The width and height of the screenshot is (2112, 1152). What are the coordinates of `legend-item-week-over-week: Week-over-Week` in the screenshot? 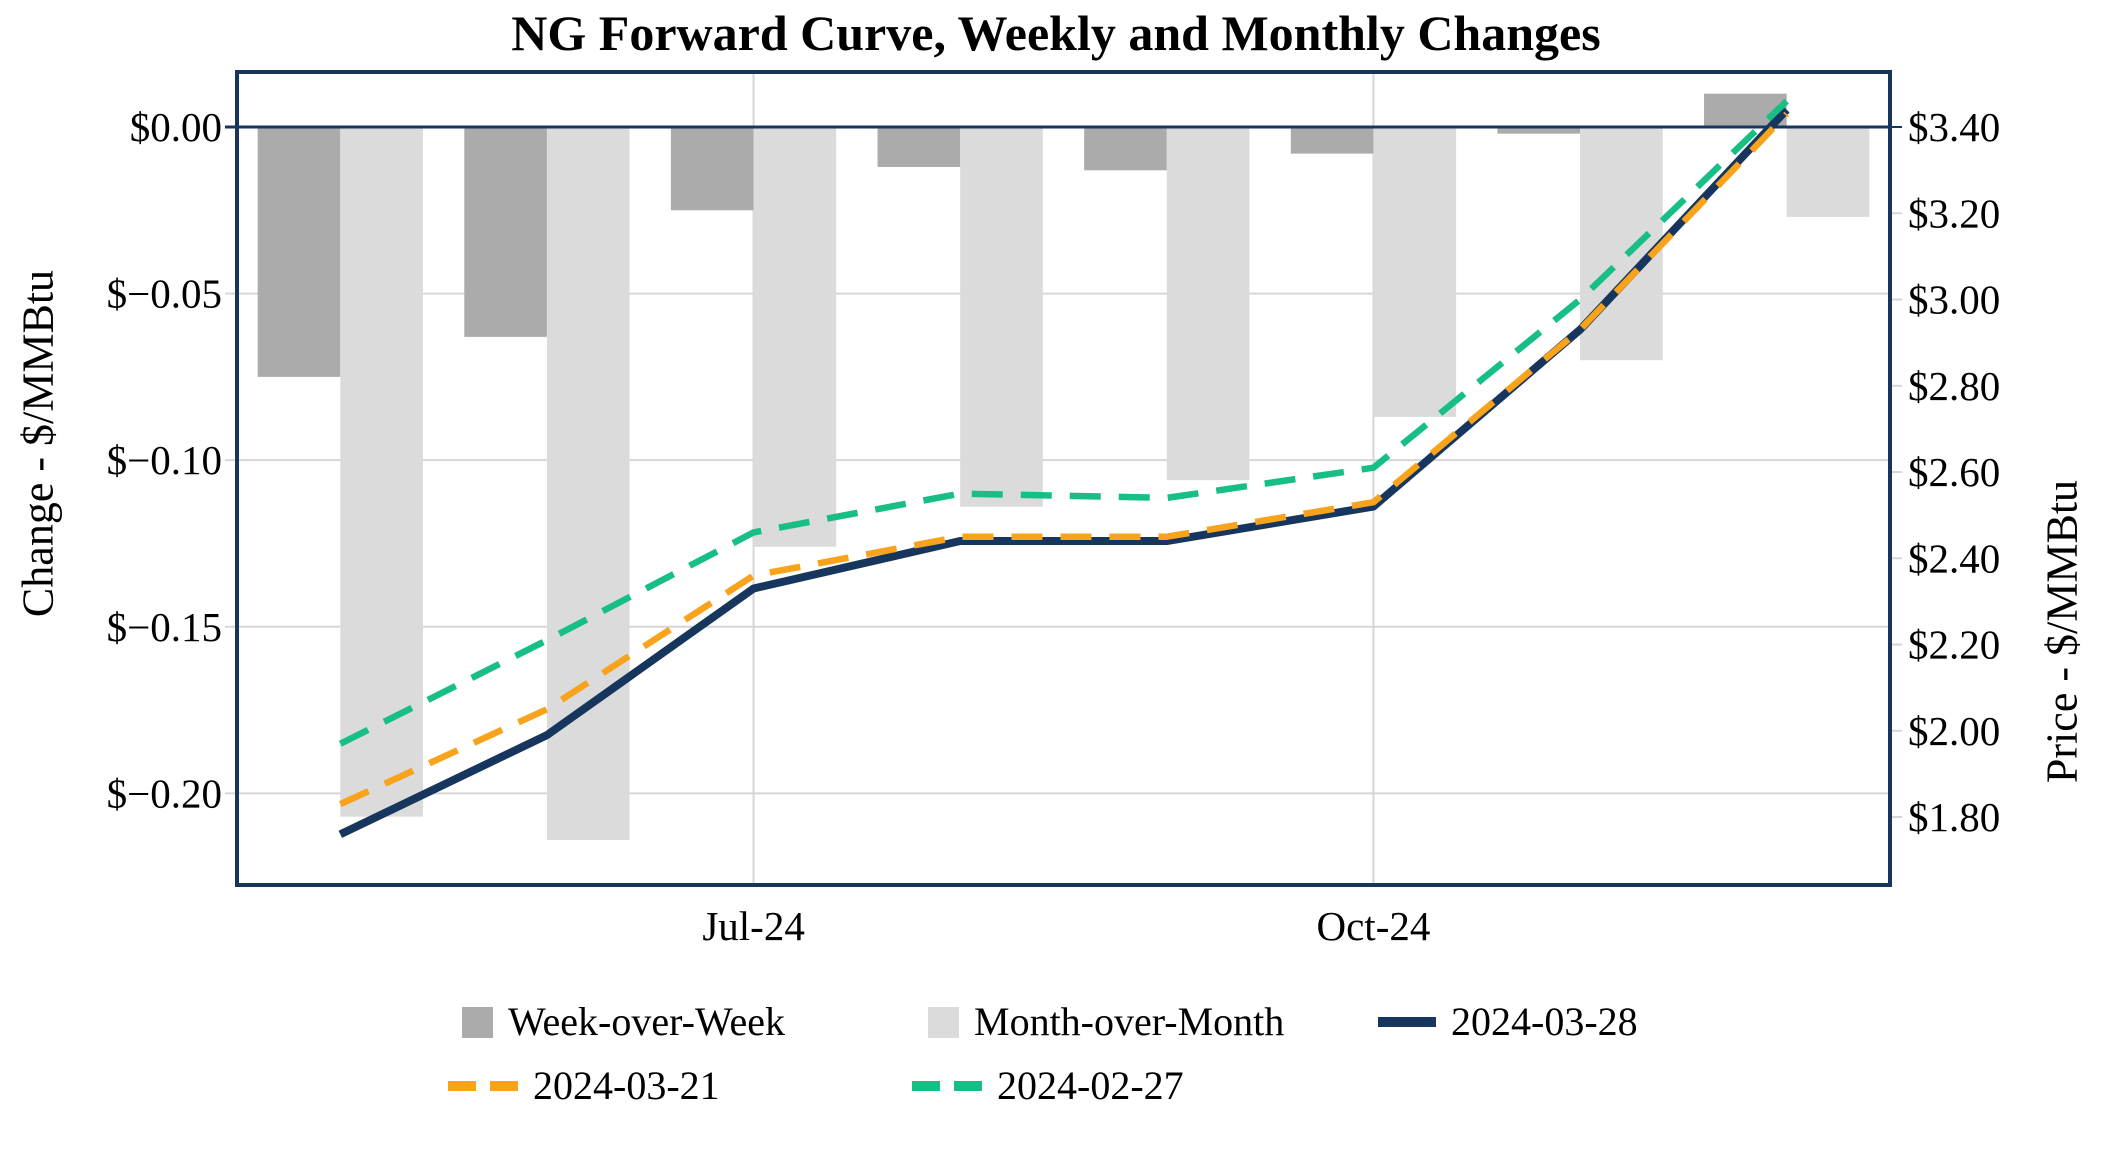 It's located at (623, 1022).